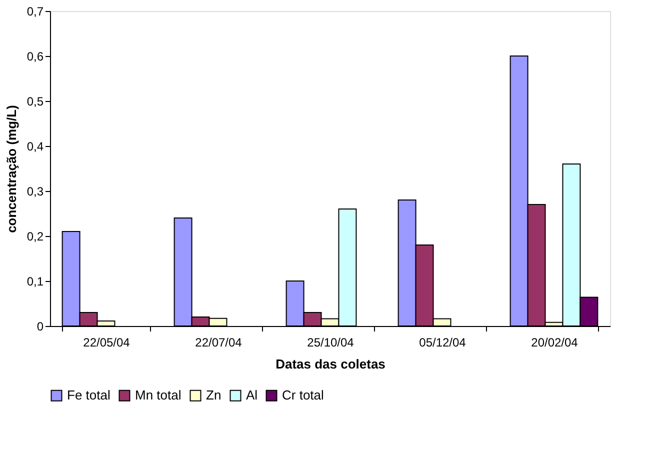 This screenshot has height=469, width=668. Describe the element at coordinates (35, 237) in the screenshot. I see `y-tick-label: 0,2` at that location.